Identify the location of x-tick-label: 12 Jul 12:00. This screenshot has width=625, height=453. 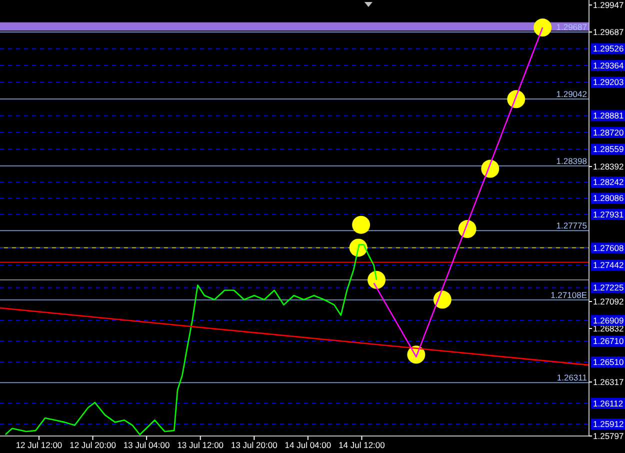
(39, 445).